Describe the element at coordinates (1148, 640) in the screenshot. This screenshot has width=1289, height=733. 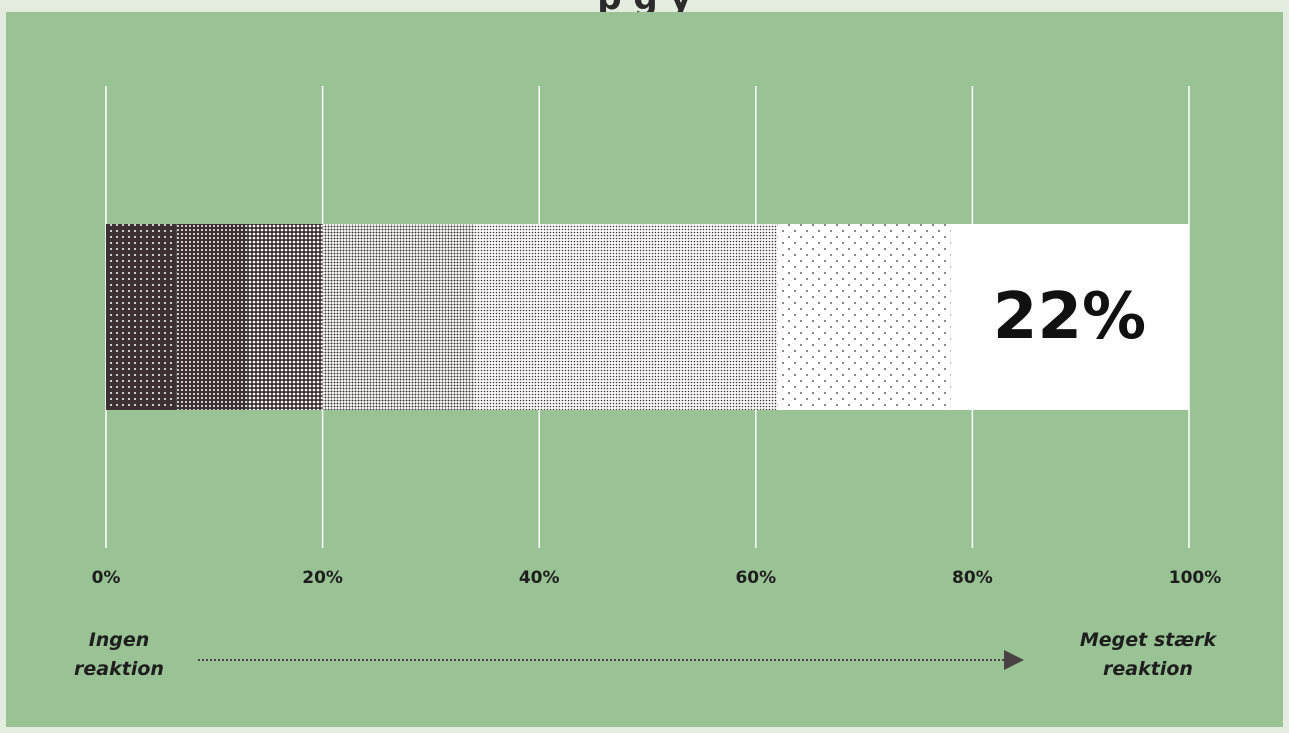
I see `scale-end-line-1: Meget stærk` at that location.